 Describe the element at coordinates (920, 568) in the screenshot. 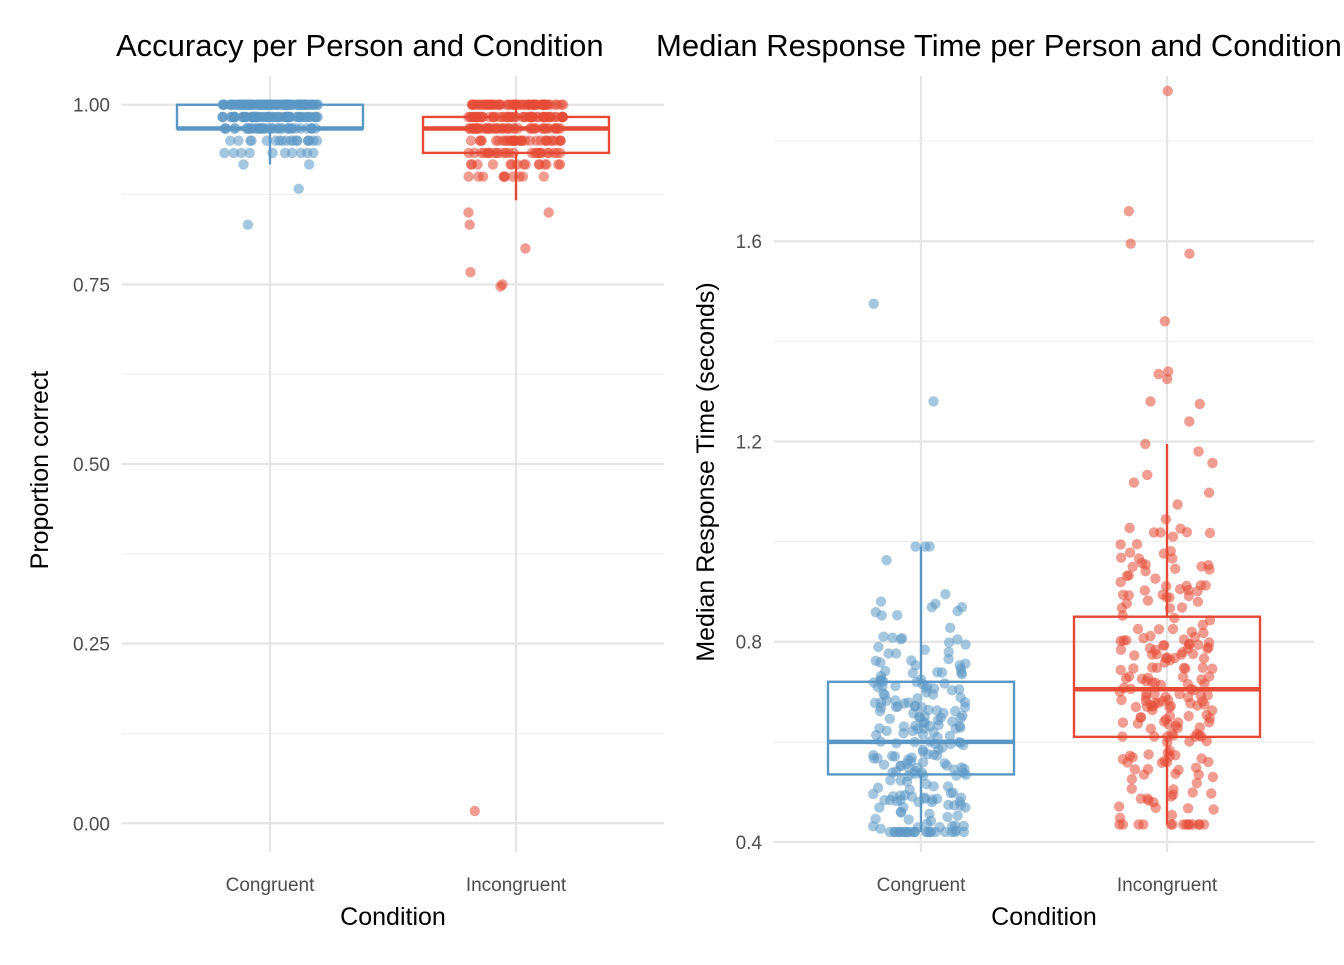

I see `points-congruent` at that location.